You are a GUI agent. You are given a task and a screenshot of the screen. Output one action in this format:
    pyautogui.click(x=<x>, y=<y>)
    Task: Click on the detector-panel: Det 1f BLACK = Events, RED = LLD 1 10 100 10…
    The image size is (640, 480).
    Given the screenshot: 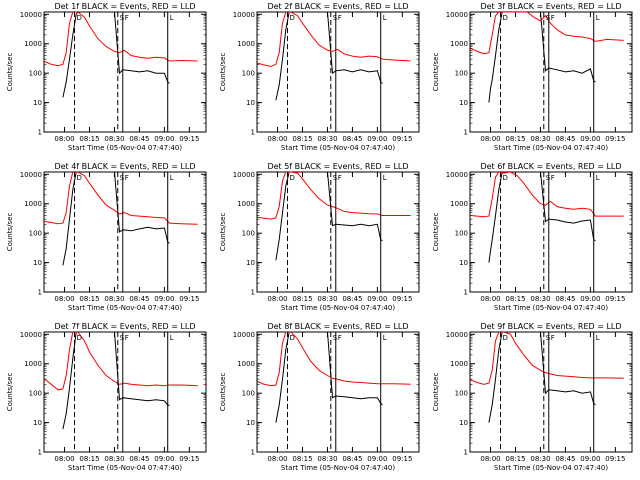 What is the action you would take?
    pyautogui.click(x=106, y=77)
    